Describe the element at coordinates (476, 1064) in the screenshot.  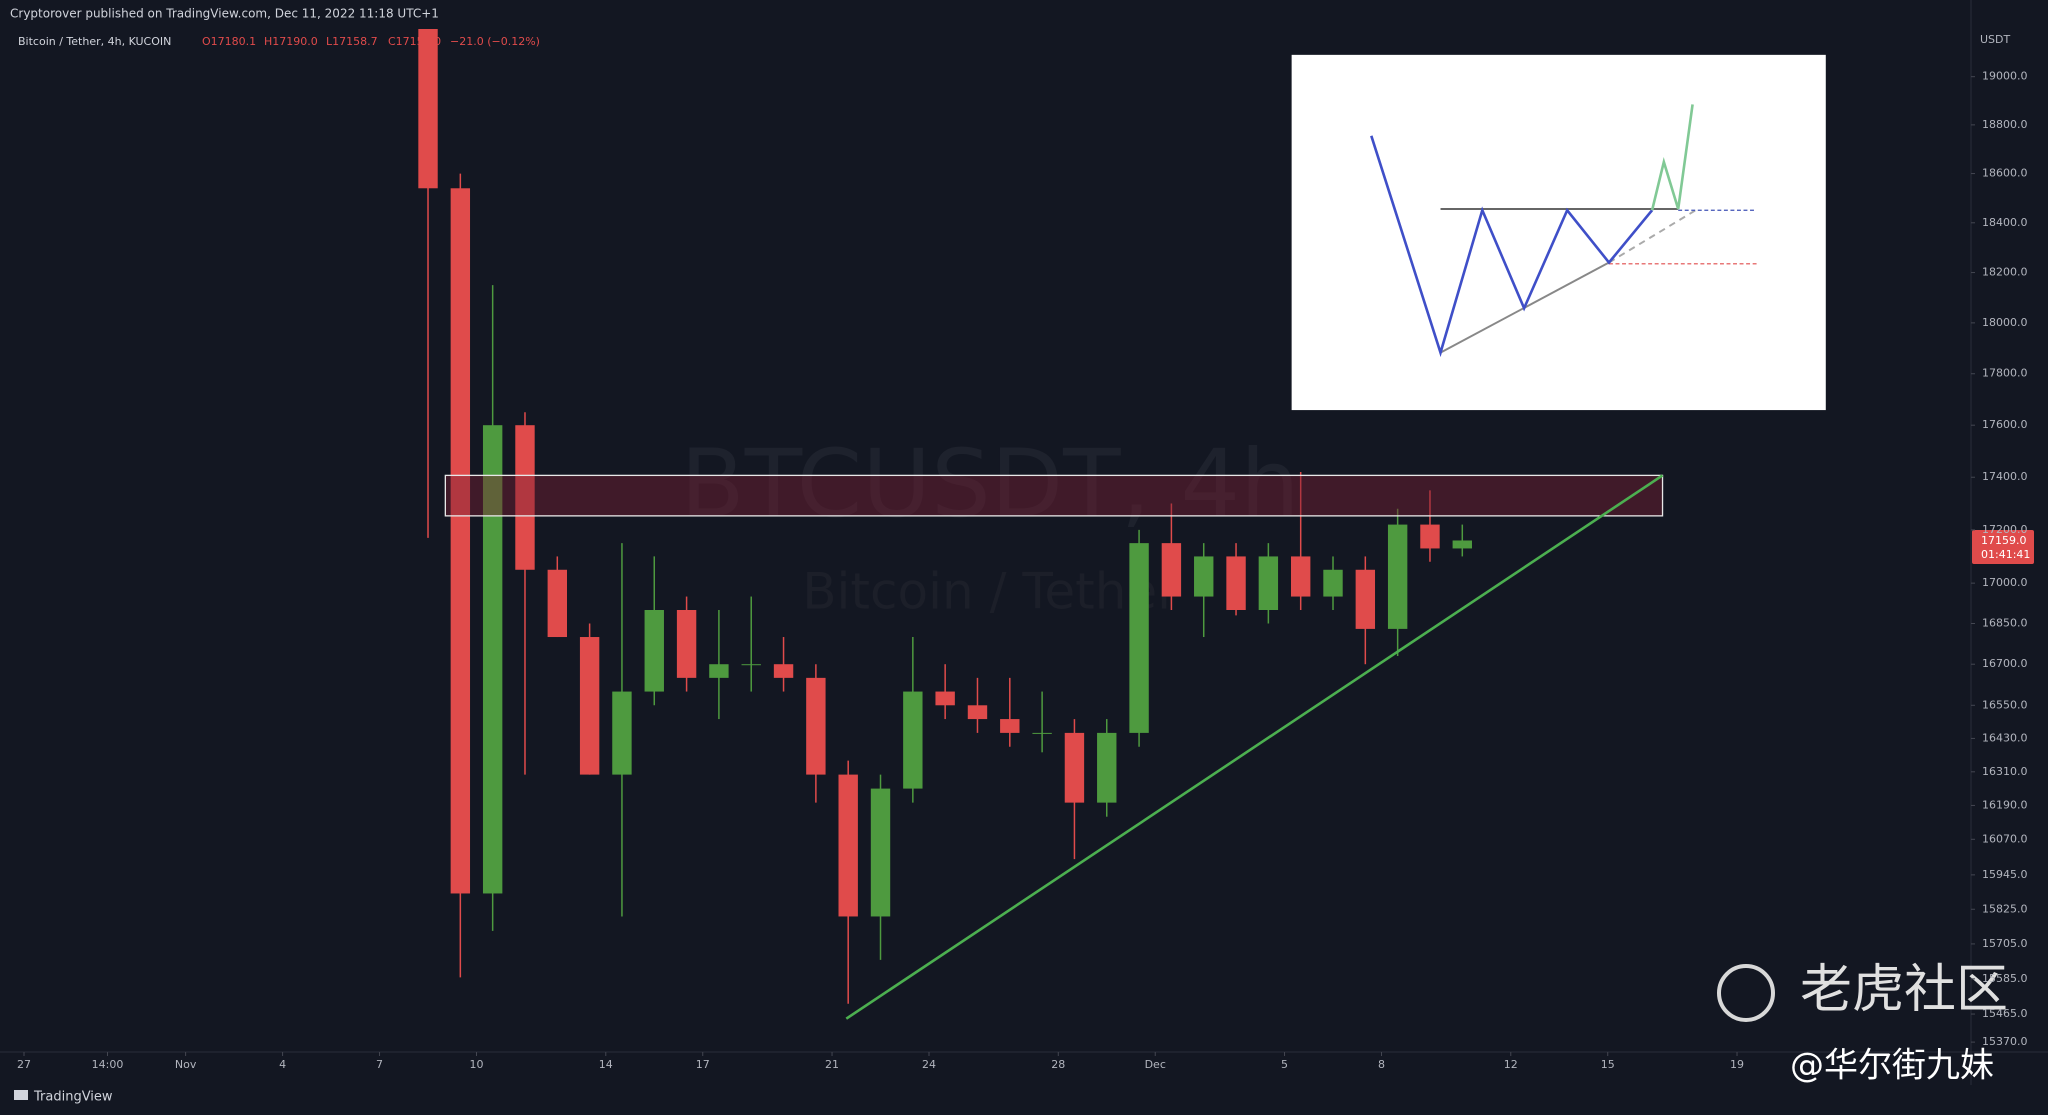
I see `x-tick-label: 10` at that location.